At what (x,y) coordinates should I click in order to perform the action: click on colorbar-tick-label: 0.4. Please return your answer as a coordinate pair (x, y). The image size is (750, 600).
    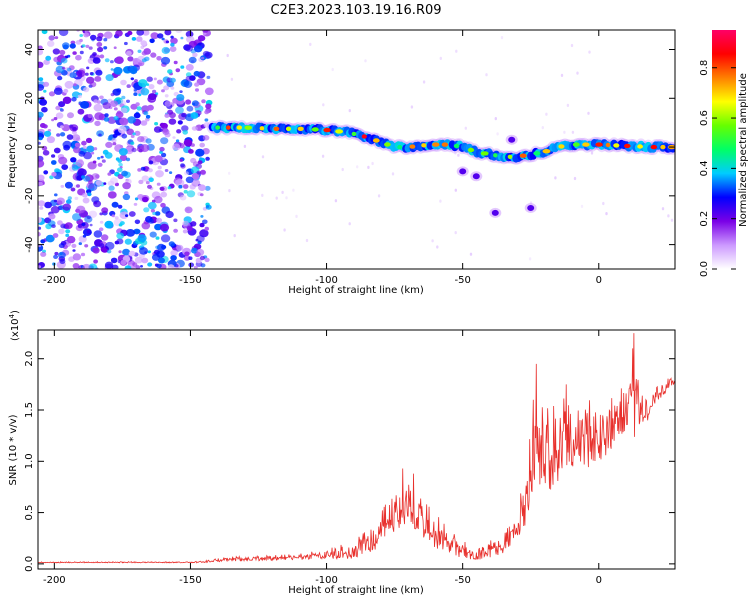
    Looking at the image, I should click on (704, 168).